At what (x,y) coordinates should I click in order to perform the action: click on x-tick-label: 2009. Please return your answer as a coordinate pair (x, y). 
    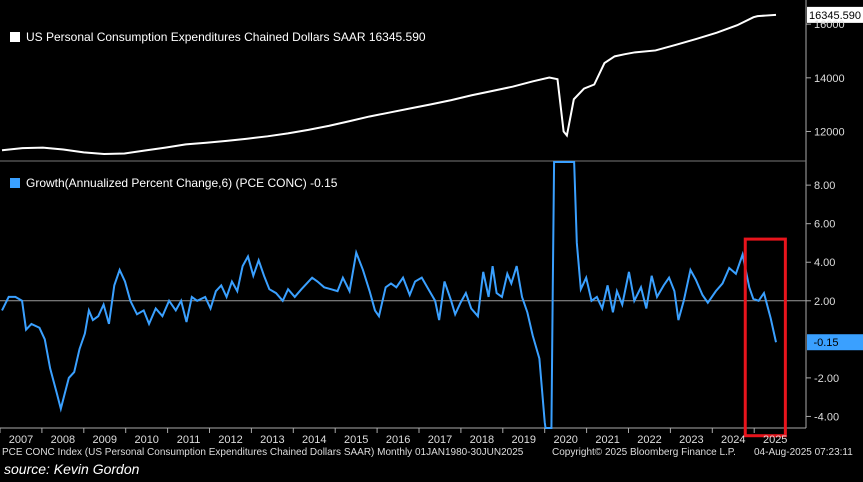
    Looking at the image, I should click on (105, 440).